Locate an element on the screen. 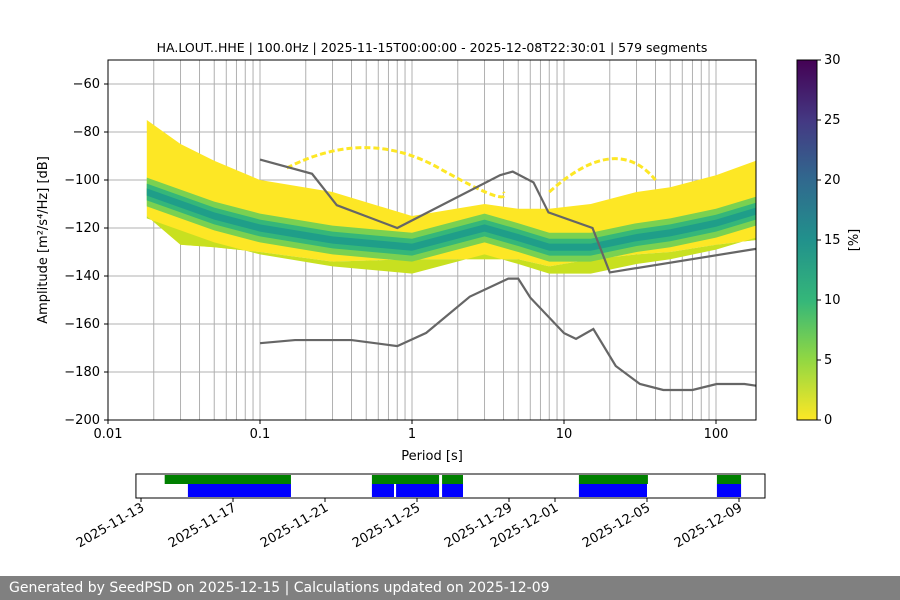  x-tick-label: 0.1 is located at coordinates (260, 434).